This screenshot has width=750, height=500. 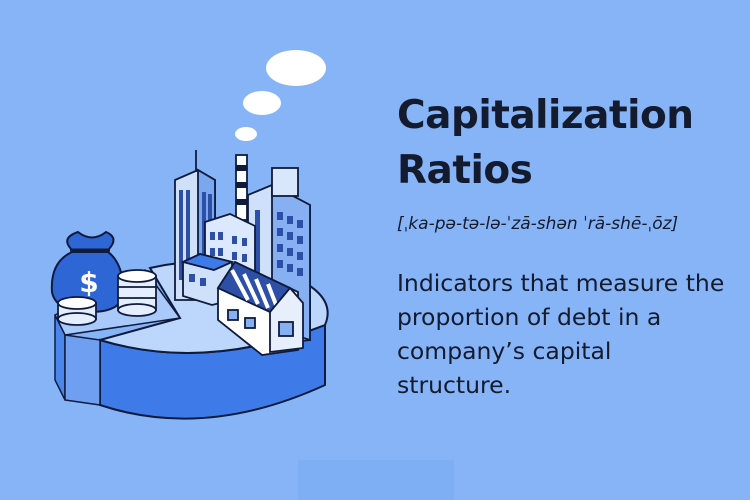 What do you see at coordinates (376, 480) in the screenshot?
I see `footer-bar` at bounding box center [376, 480].